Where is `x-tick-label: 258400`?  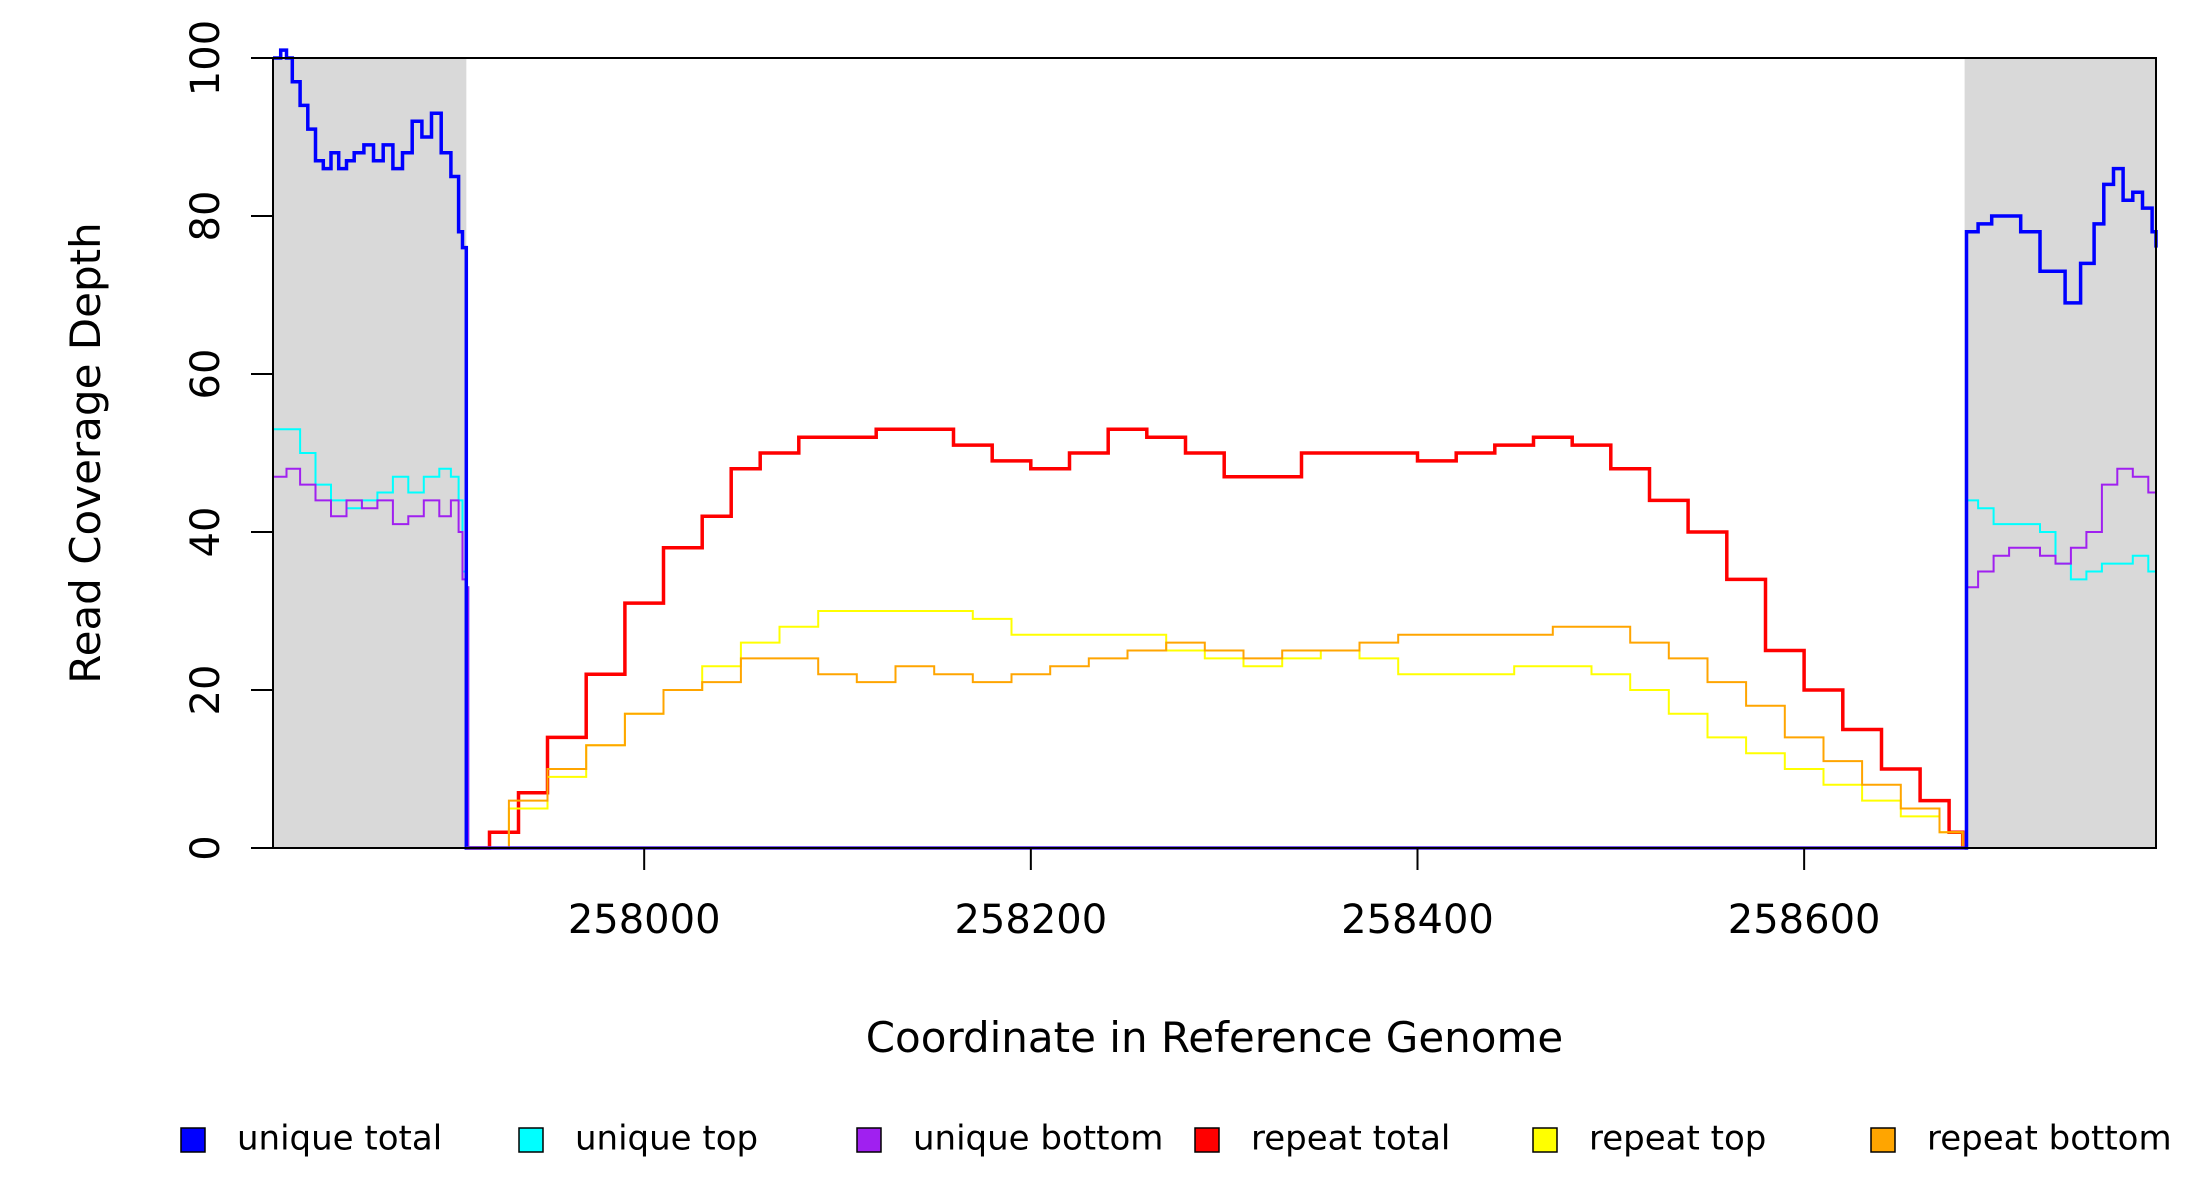 x-tick-label: 258400 is located at coordinates (1417, 920).